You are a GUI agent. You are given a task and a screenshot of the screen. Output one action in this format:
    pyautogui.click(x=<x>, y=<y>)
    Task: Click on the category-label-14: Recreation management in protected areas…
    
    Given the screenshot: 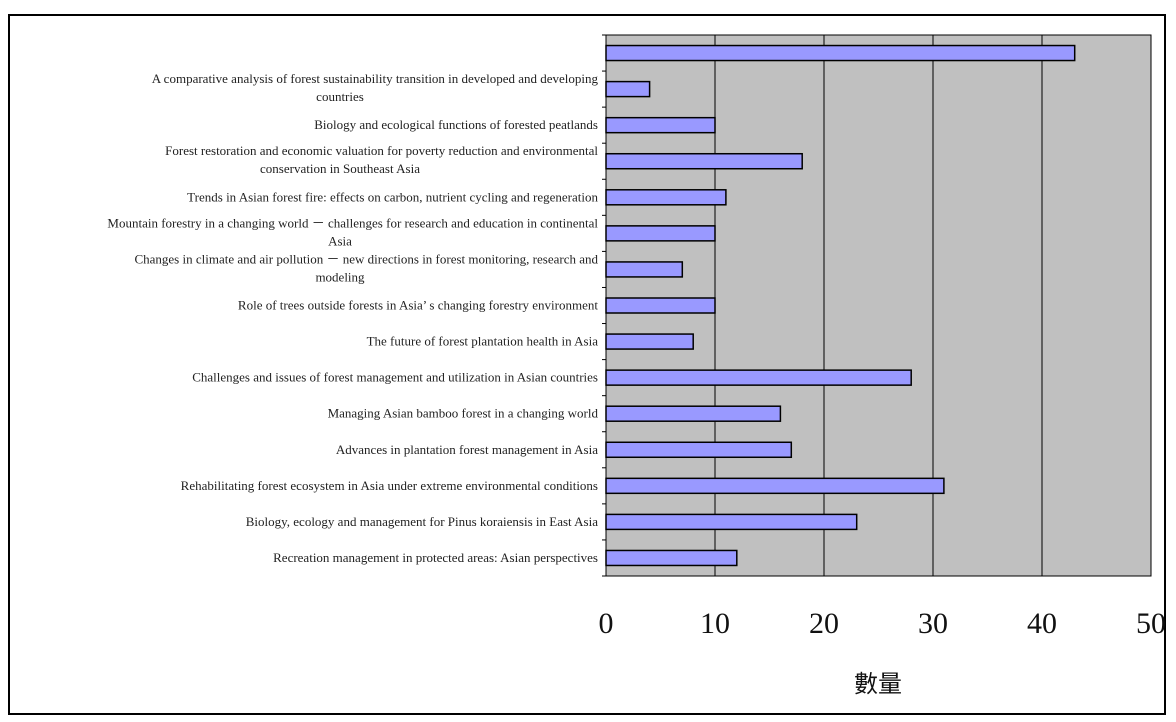 What is the action you would take?
    pyautogui.click(x=435, y=557)
    